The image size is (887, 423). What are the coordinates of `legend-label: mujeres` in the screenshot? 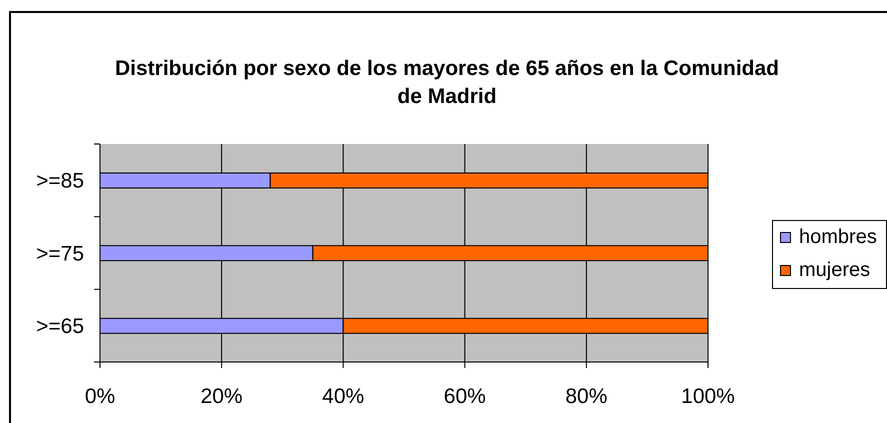 It's located at (834, 270).